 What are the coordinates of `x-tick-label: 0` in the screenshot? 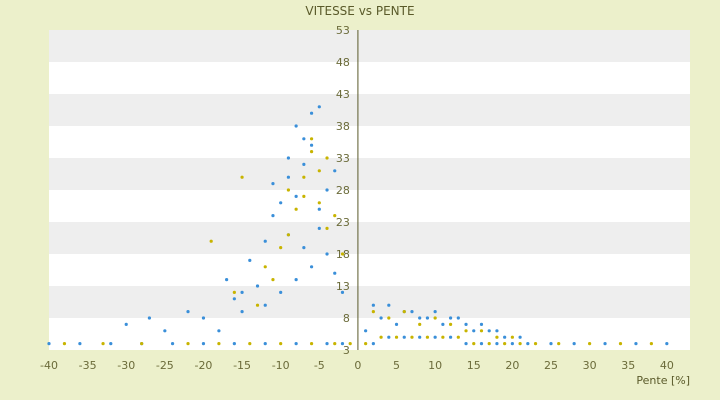 It's located at (357, 365).